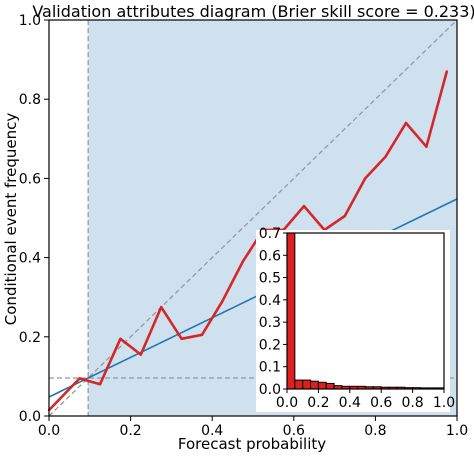 The height and width of the screenshot is (459, 474). I want to click on y-tick-label: 0.6, so click(30, 179).